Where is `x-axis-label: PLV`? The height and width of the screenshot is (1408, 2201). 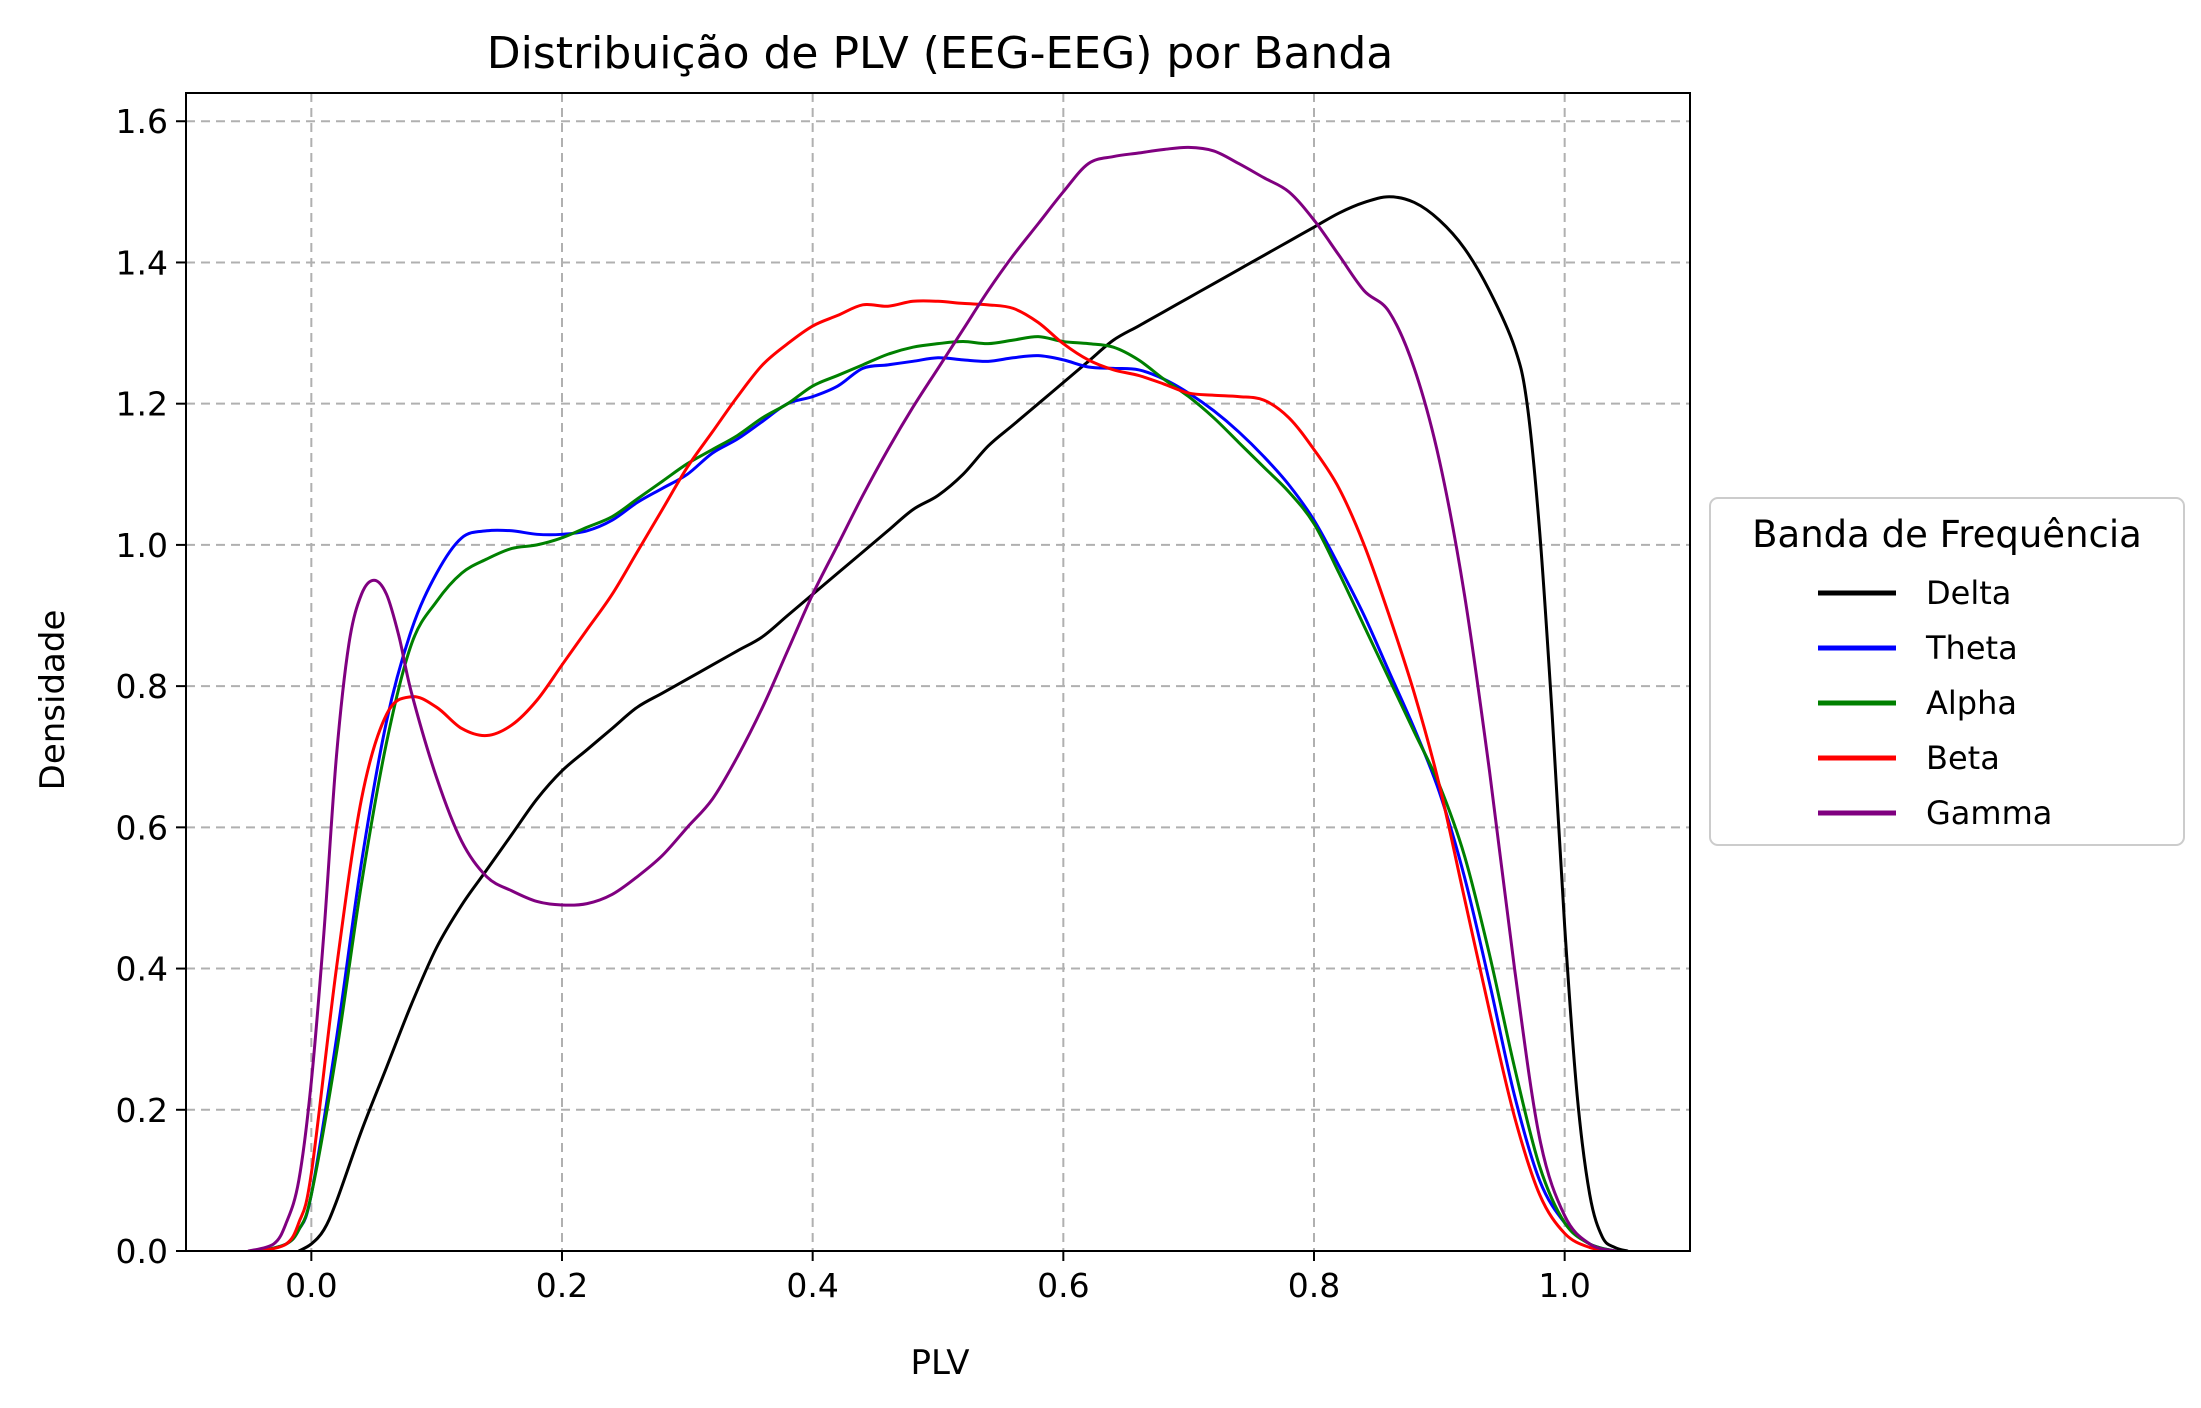 x-axis-label: PLV is located at coordinates (940, 1363).